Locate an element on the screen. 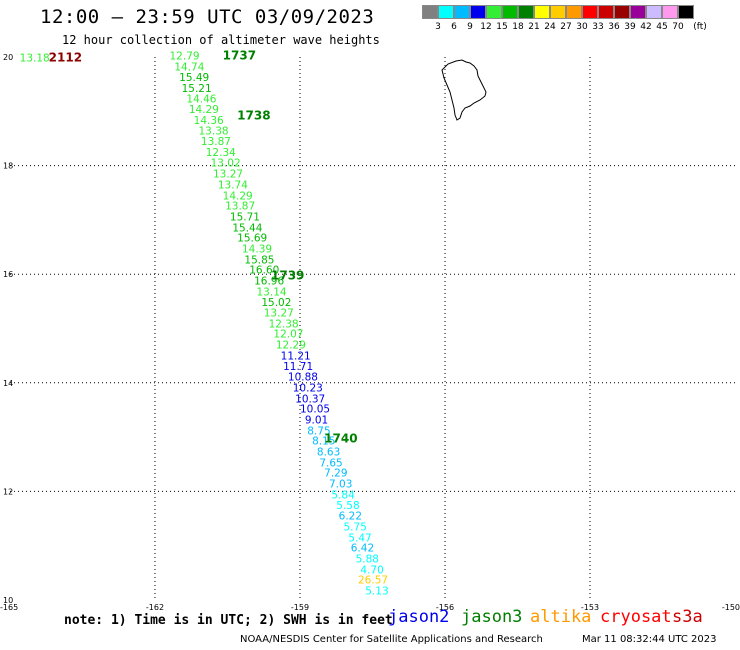 The image size is (740, 650). swh-value-label: 15.85 is located at coordinates (259, 260).